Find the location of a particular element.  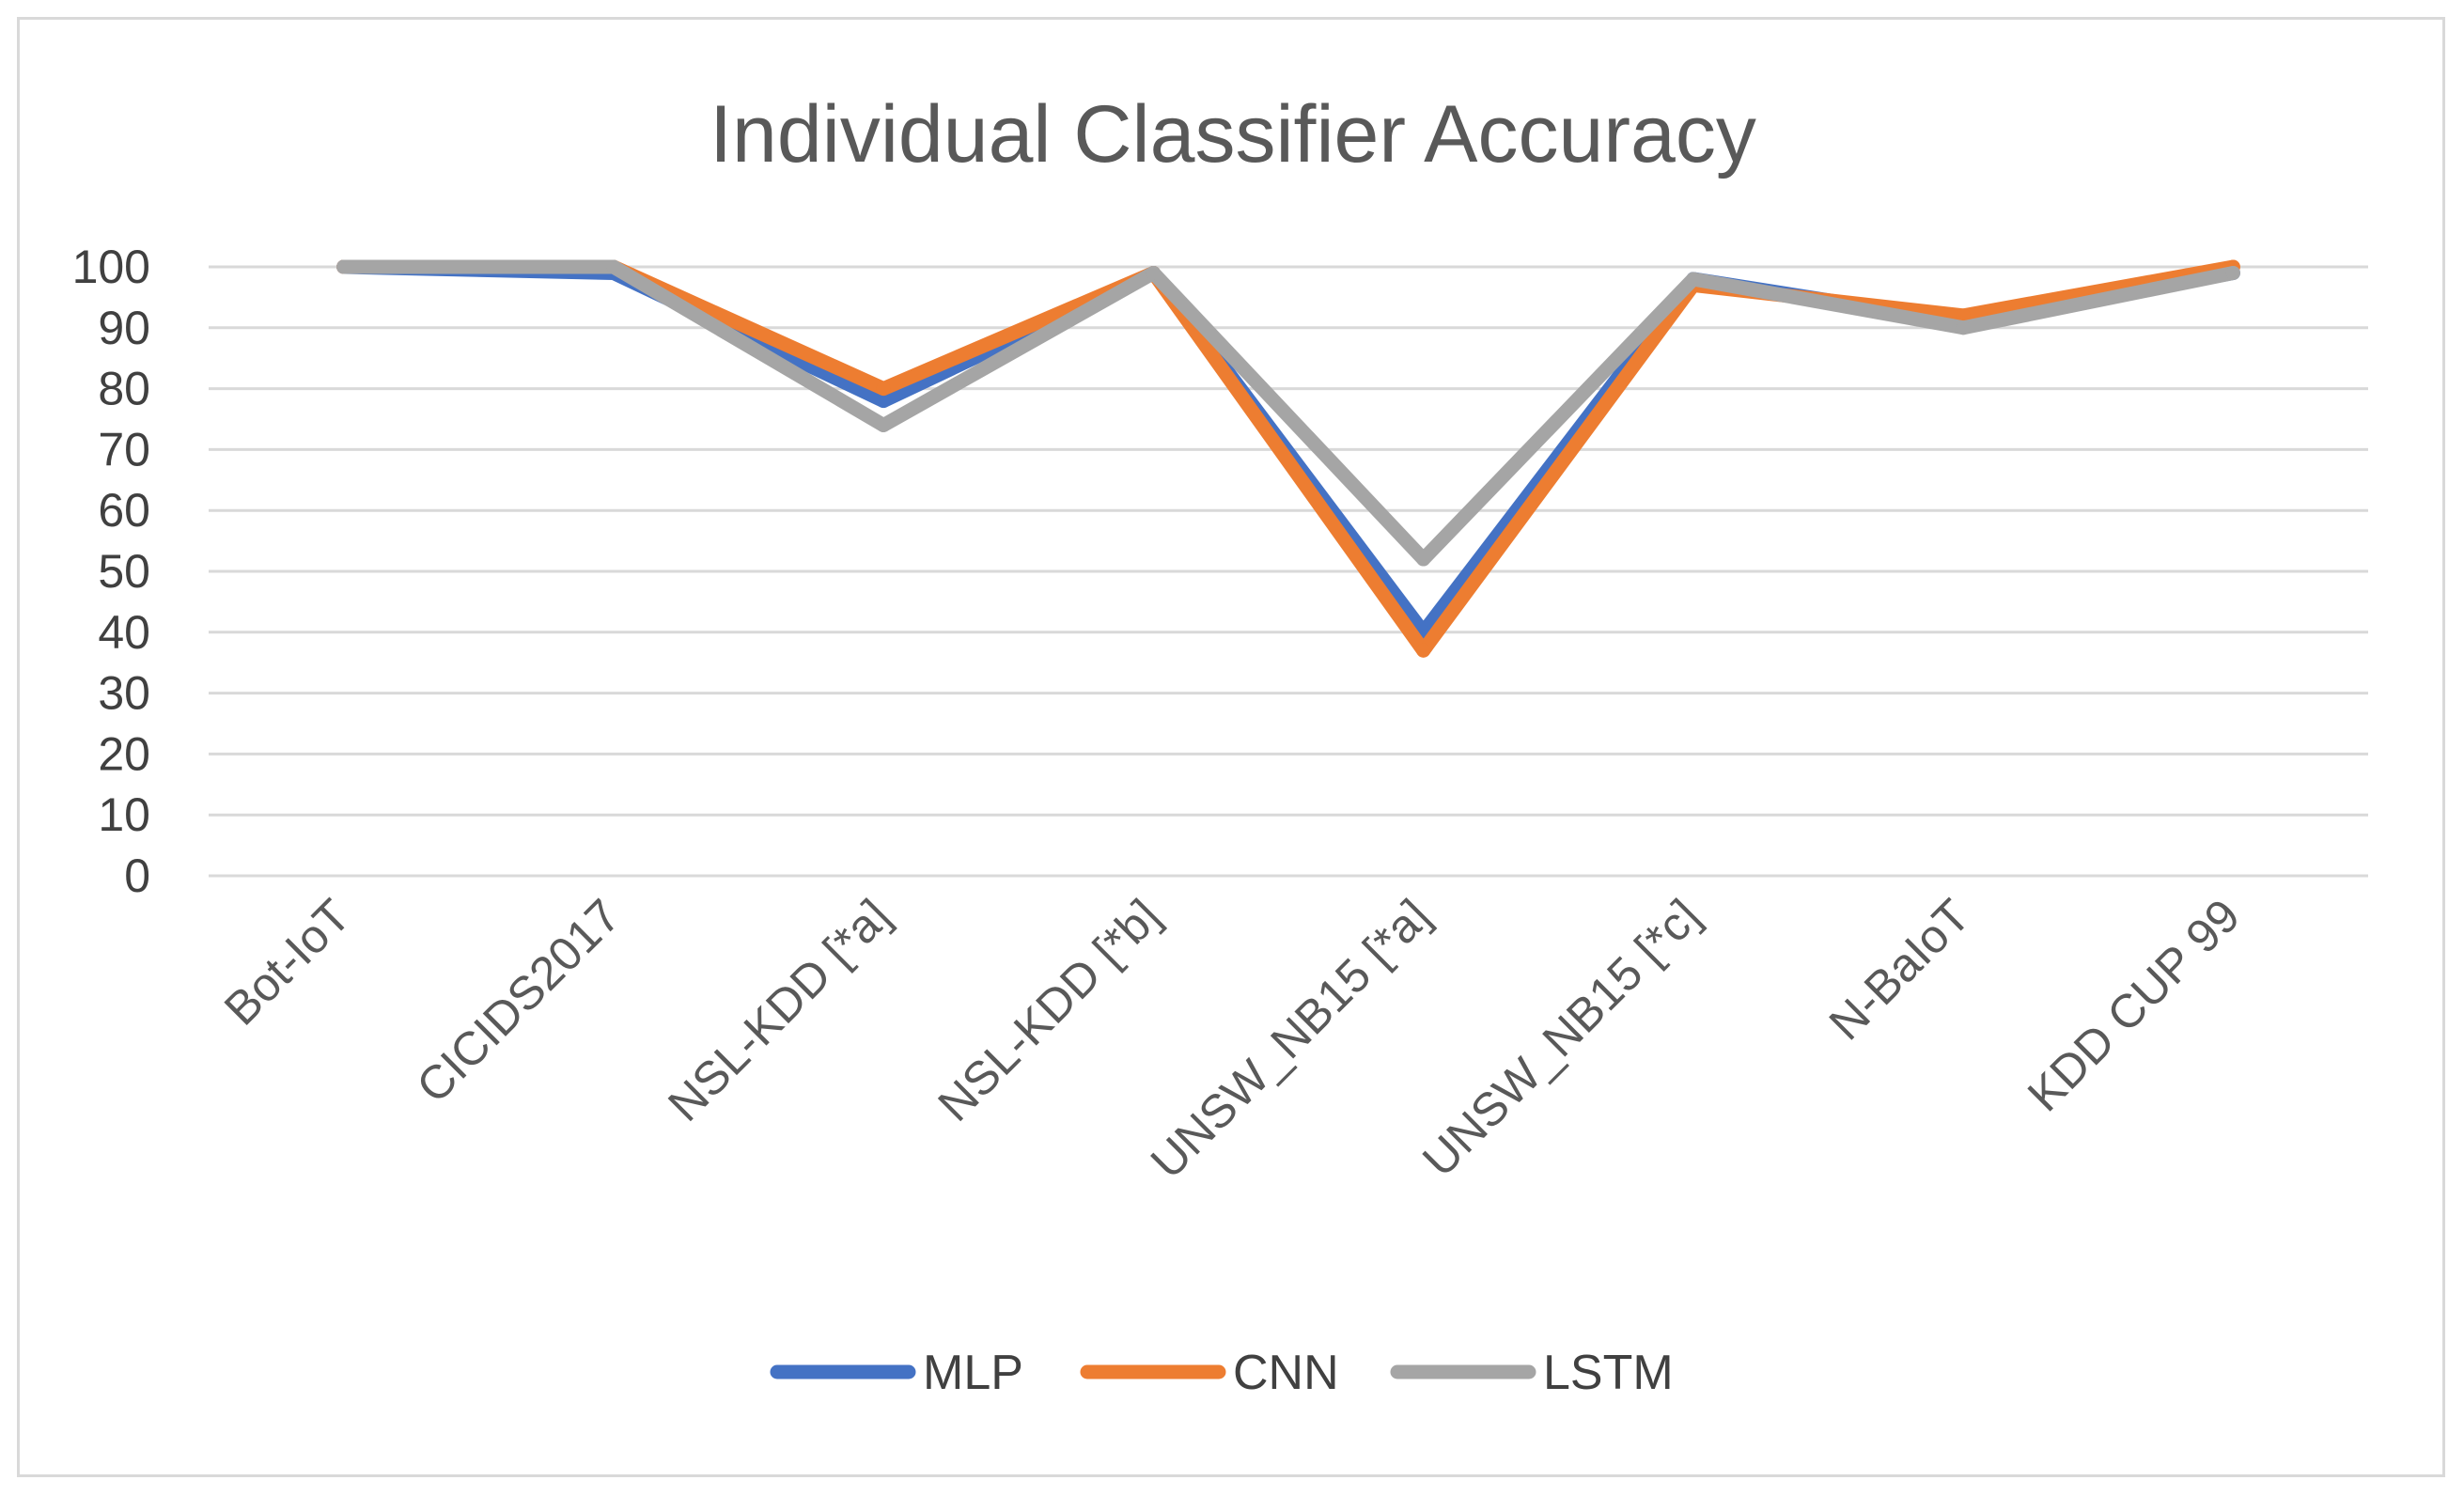

y-tick-label: 60 is located at coordinates (124, 510).